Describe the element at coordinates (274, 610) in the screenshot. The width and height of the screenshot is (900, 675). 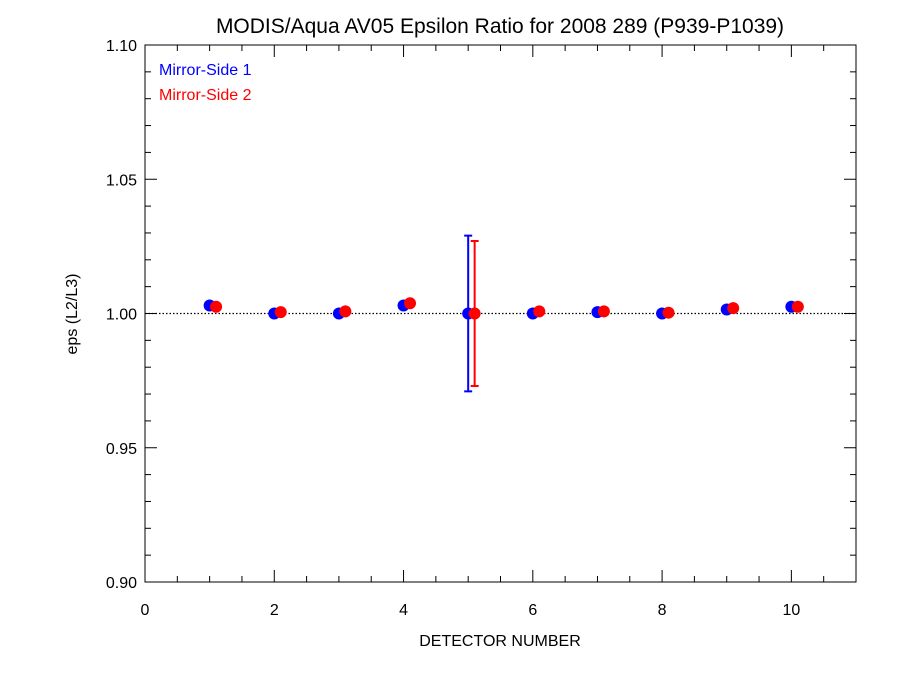
I see `x-tick-label: 2` at that location.